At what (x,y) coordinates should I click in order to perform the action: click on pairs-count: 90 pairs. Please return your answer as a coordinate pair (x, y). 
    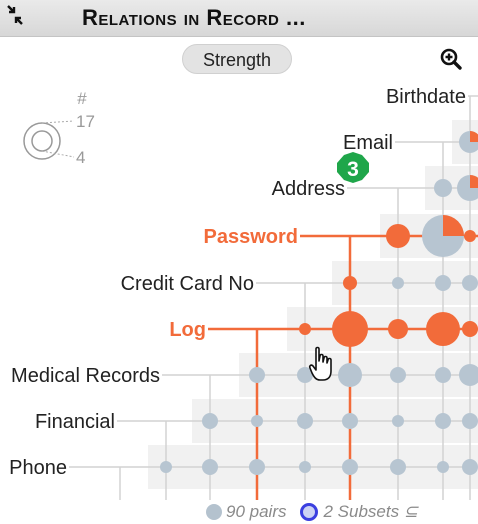
    Looking at the image, I should click on (256, 511).